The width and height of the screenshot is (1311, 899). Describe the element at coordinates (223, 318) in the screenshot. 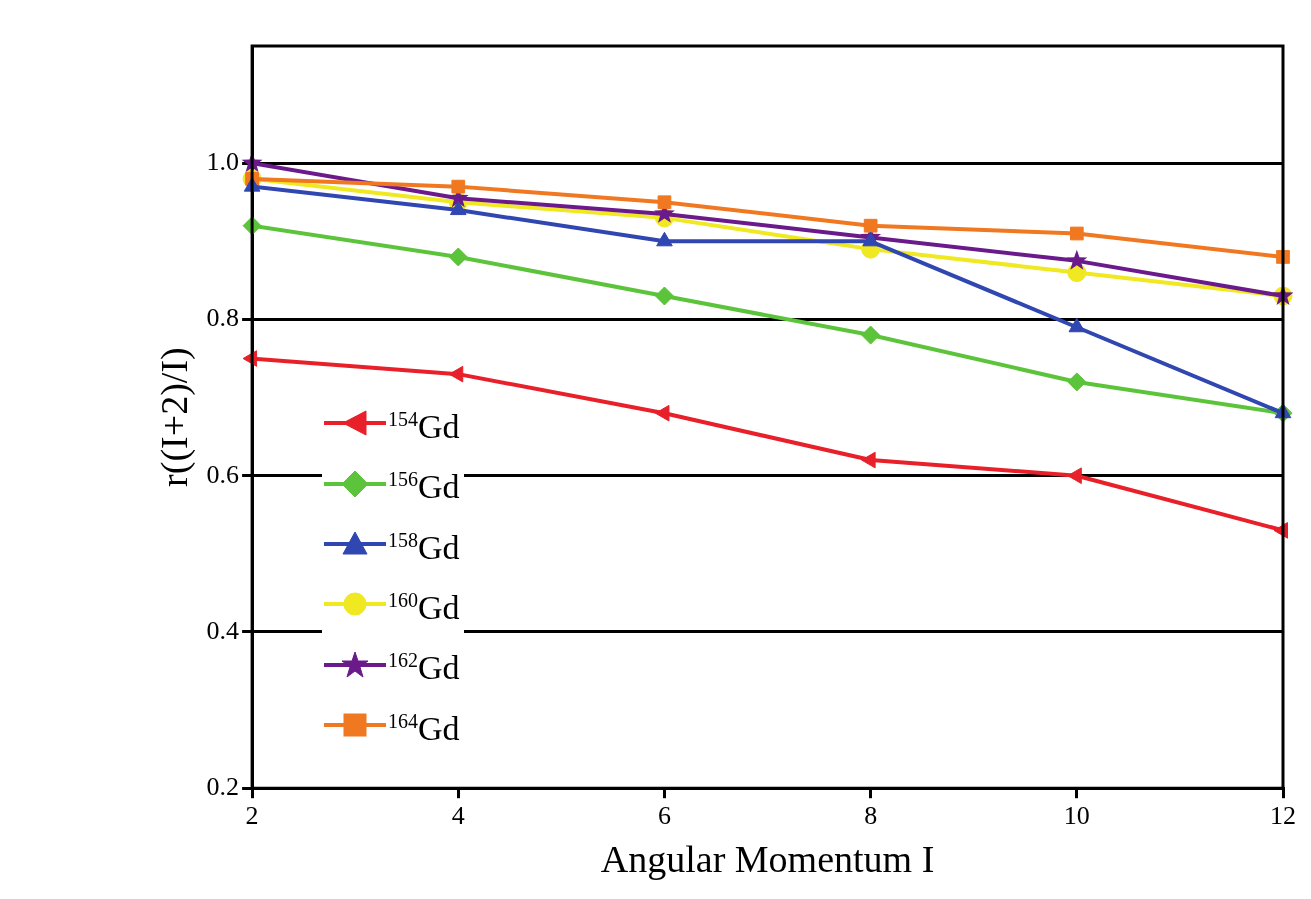

I see `y-tick-label: 0.8` at that location.